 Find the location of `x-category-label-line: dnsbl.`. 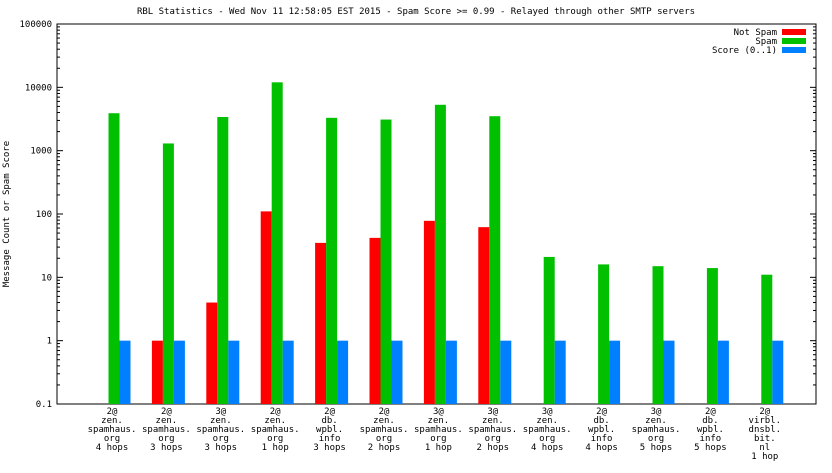

x-category-label-line: dnsbl. is located at coordinates (765, 430).